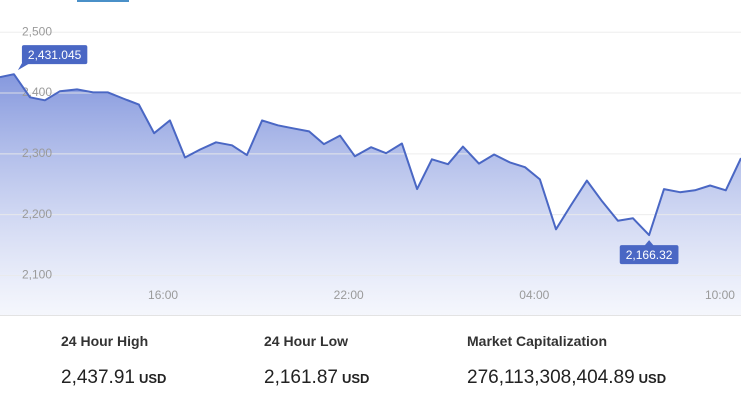 This screenshot has height=409, width=741. What do you see at coordinates (37, 153) in the screenshot?
I see `y-tick-label: 2,300` at bounding box center [37, 153].